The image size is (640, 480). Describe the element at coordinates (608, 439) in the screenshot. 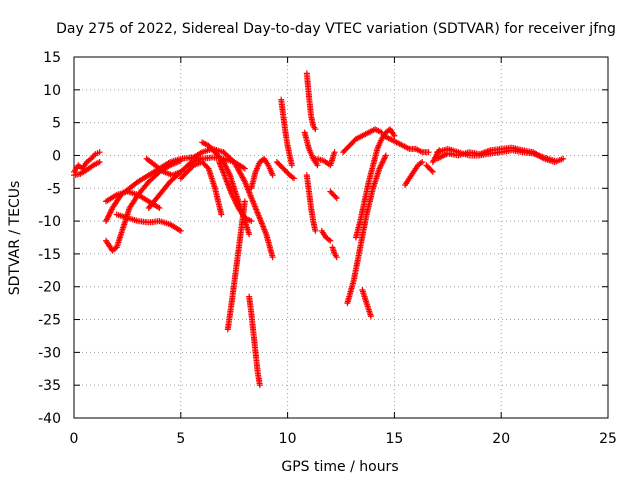

I see `x-tick-label: 25` at that location.